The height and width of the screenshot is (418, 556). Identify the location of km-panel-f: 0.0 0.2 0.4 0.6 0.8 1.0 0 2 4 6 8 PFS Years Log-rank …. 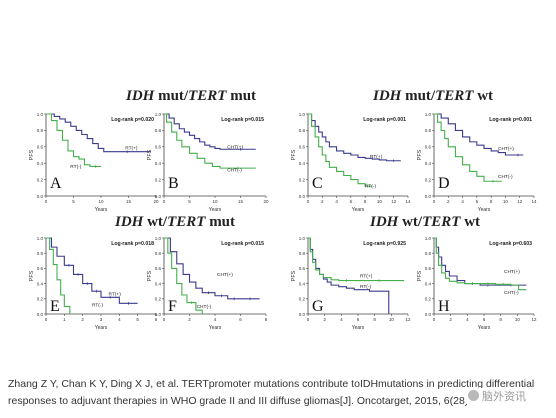
(207, 283).